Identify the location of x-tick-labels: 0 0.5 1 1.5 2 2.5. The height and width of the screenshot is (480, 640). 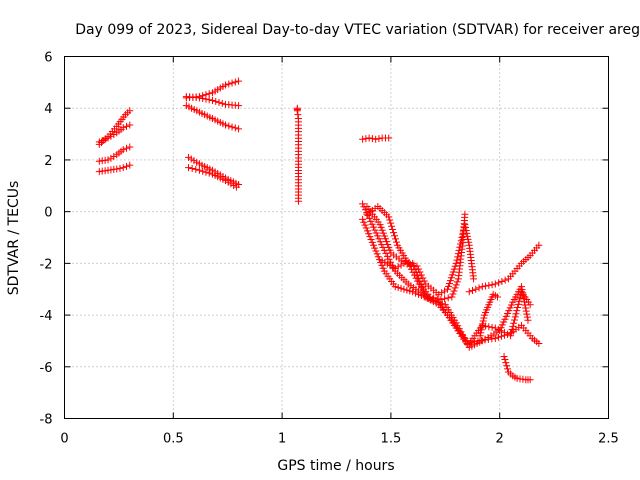
(339, 439).